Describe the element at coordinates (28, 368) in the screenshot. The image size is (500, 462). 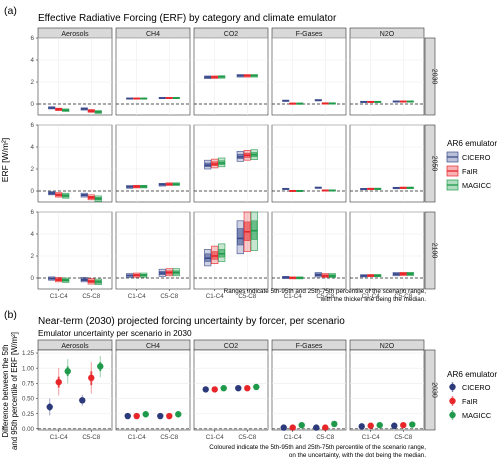
I see `y-tick-label: 1.00` at that location.